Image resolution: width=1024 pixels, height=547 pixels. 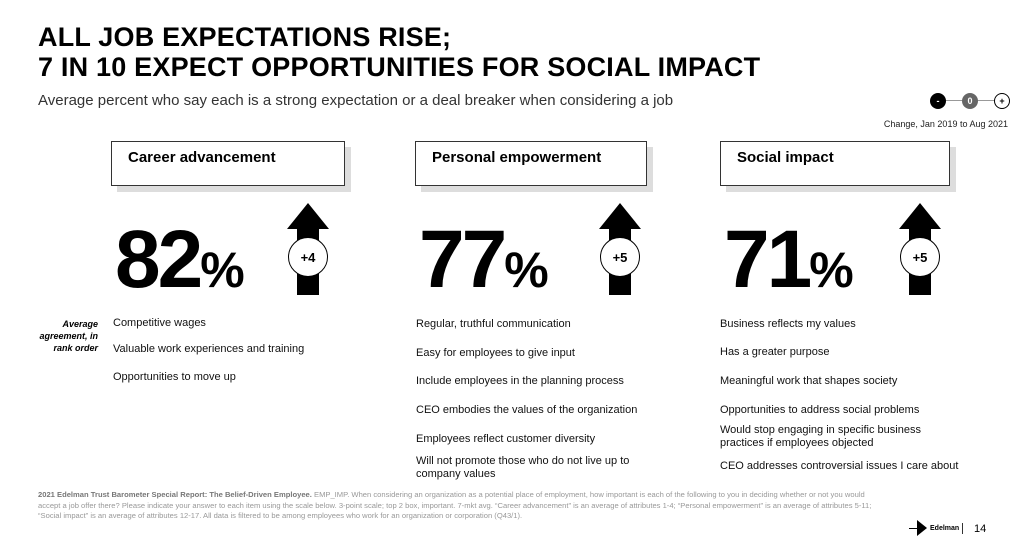 What do you see at coordinates (159, 259) in the screenshot?
I see `value-number: 82` at bounding box center [159, 259].